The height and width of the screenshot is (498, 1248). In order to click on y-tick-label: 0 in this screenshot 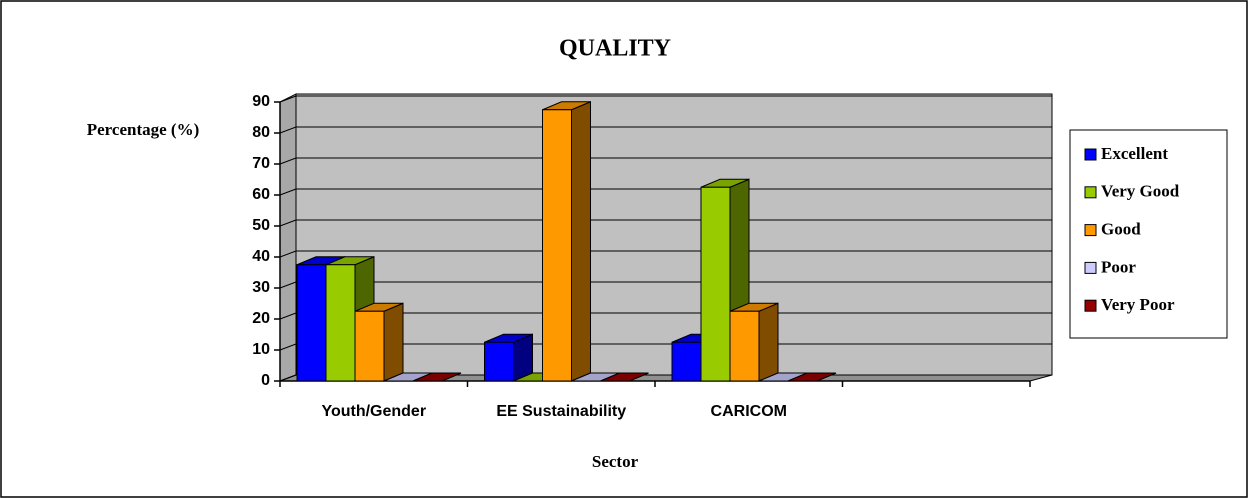, I will do `click(265, 380)`.